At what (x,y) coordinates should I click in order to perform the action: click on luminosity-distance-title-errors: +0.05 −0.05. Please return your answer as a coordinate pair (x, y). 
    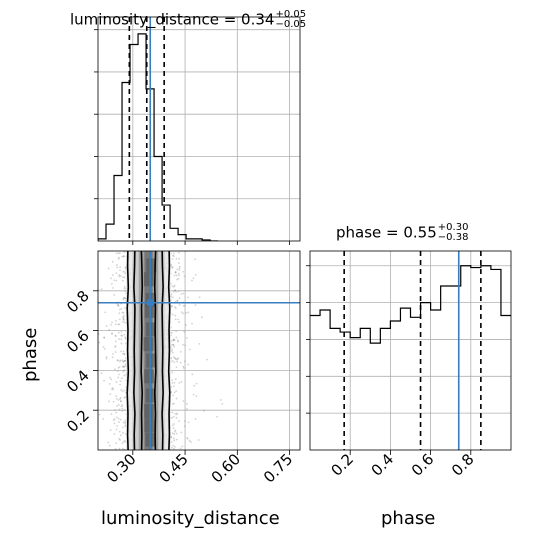
    Looking at the image, I should click on (290, 20).